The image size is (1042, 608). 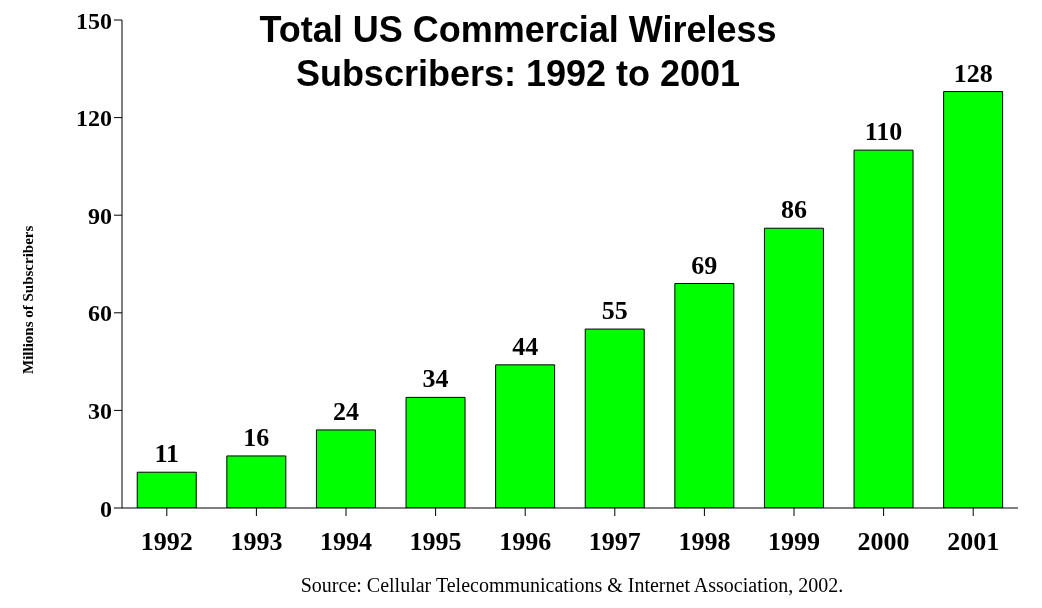 What do you see at coordinates (166, 542) in the screenshot?
I see `x-tick-label: 1992` at bounding box center [166, 542].